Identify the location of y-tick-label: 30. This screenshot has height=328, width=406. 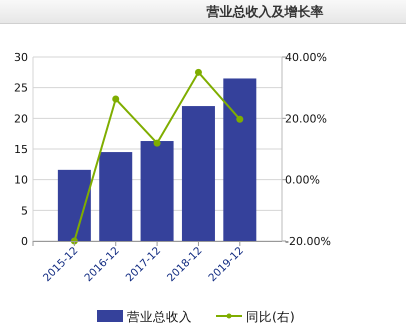
(21, 57).